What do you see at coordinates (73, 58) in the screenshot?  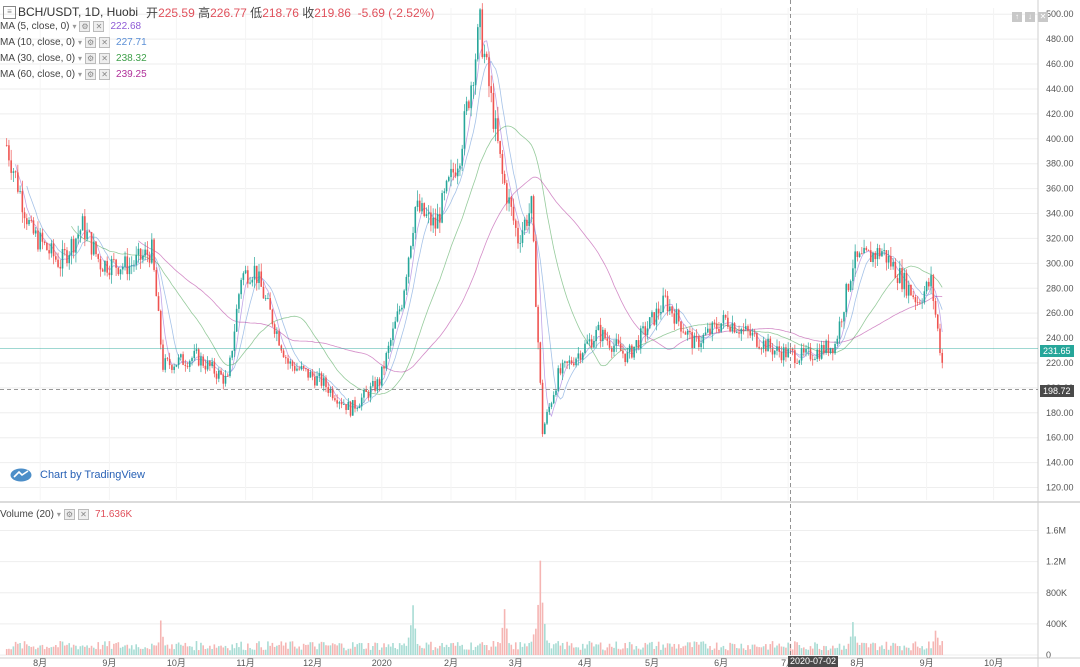 I see `ma-legend-30: MA (30, close, 0) ▾ ⚙ ✕ 238.32` at bounding box center [73, 58].